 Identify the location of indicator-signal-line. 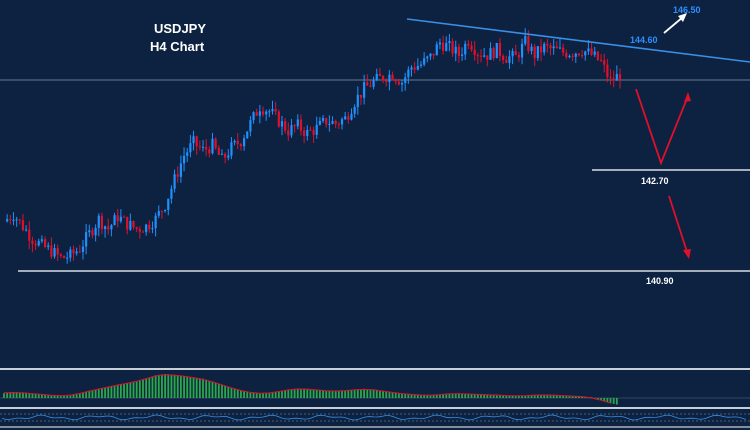
(307, 389).